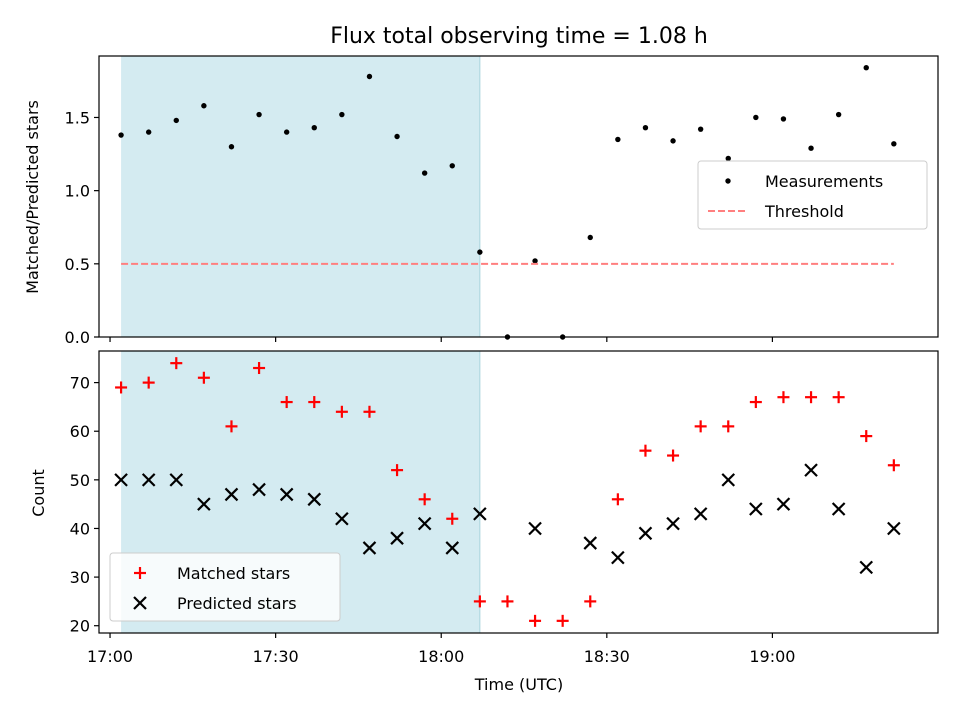 This screenshot has height=720, width=960. I want to click on bottom-y-axis-label: Count, so click(38, 493).